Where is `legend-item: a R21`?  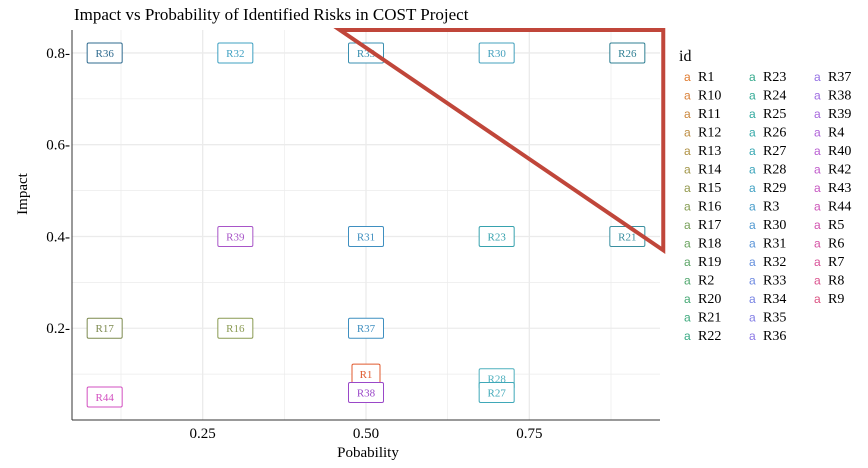 legend-item: a R21 is located at coordinates (702, 318).